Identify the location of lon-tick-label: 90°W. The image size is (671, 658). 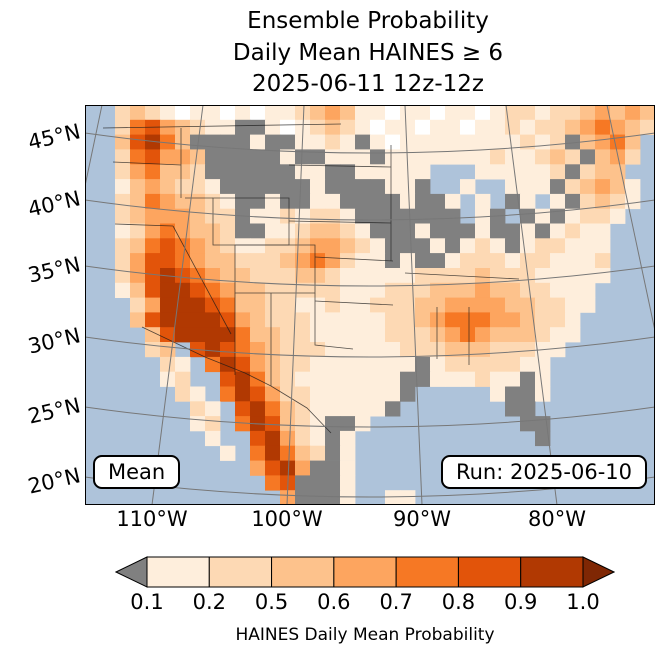
(422, 519).